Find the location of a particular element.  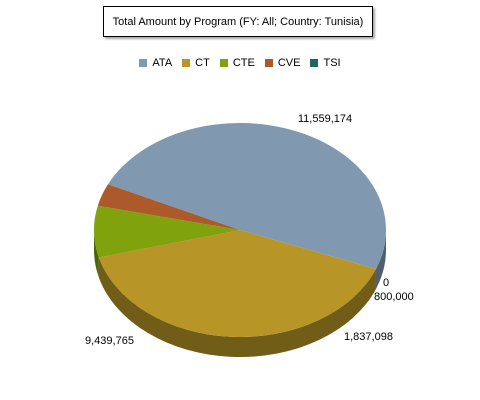

pie-side-ct is located at coordinates (237, 307).